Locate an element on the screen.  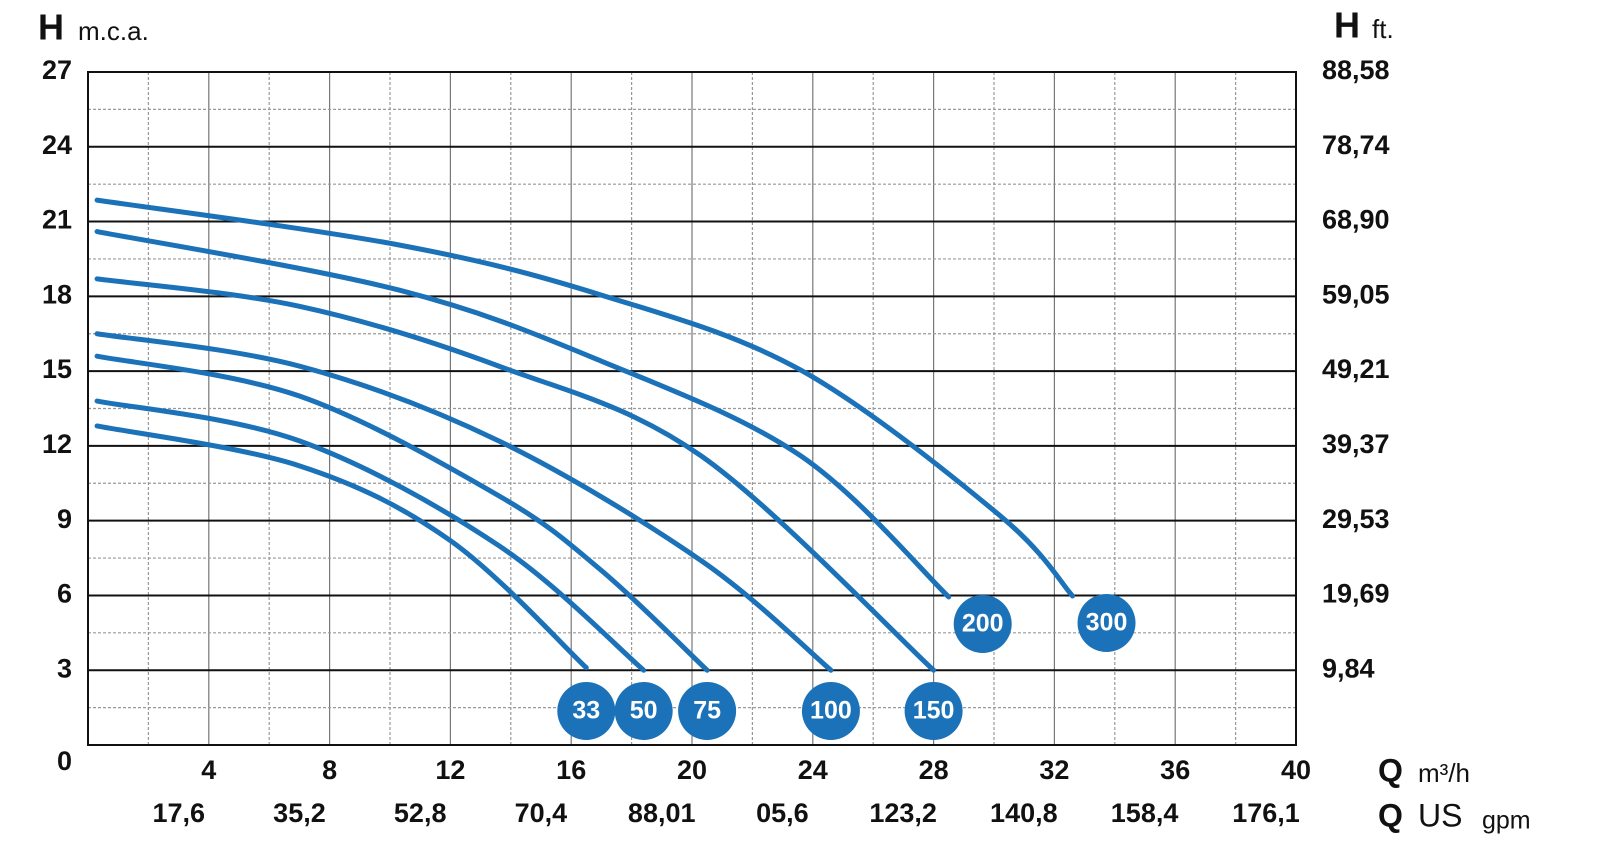
y-tick-label: 12 is located at coordinates (57, 444).